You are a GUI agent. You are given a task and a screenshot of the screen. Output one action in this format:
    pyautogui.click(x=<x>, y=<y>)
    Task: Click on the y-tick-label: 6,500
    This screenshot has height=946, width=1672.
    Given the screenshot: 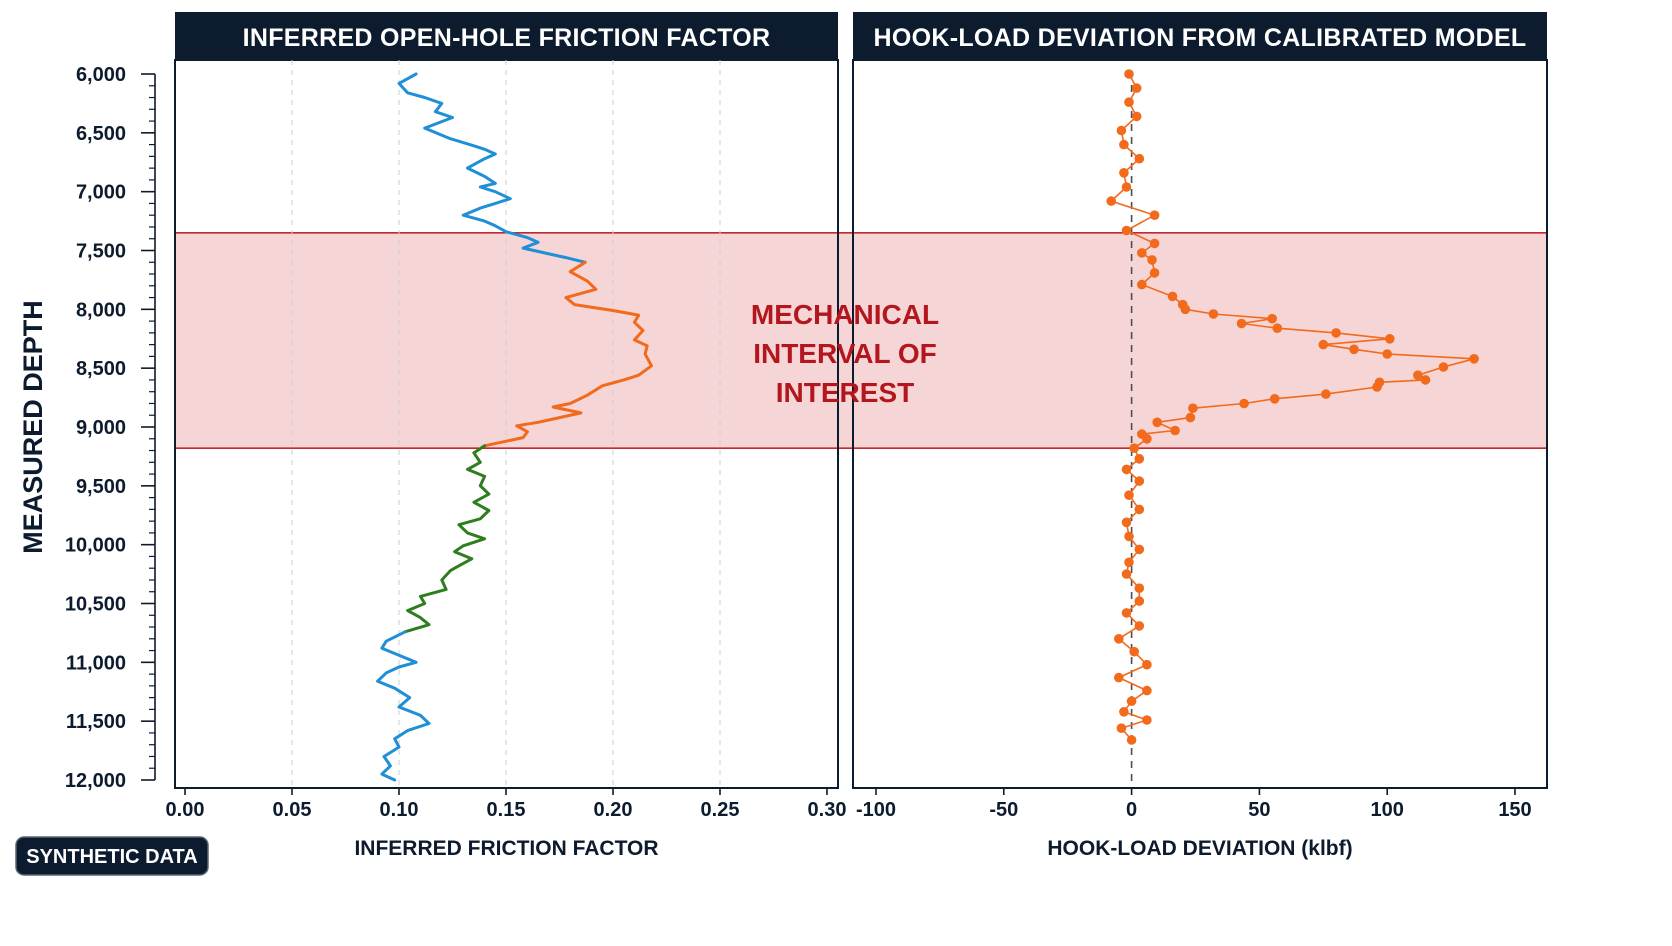 What is the action you would take?
    pyautogui.click(x=101, y=134)
    